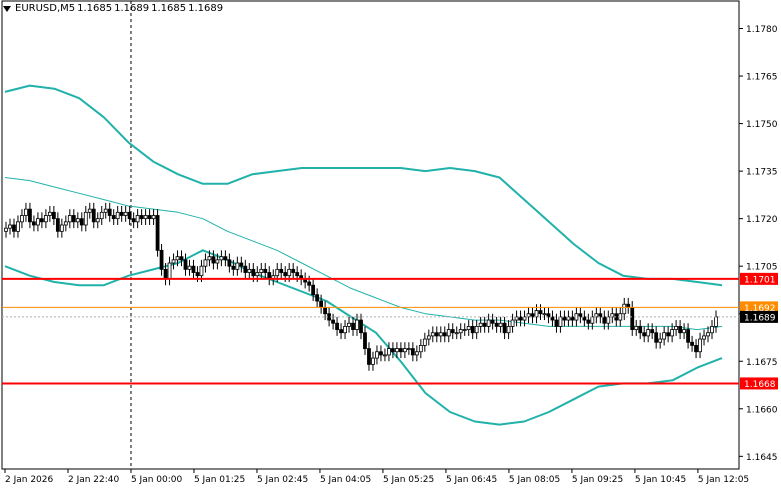 Image resolution: width=781 pixels, height=493 pixels. What do you see at coordinates (762, 410) in the screenshot?
I see `y-tick-label: 1.1660` at bounding box center [762, 410].